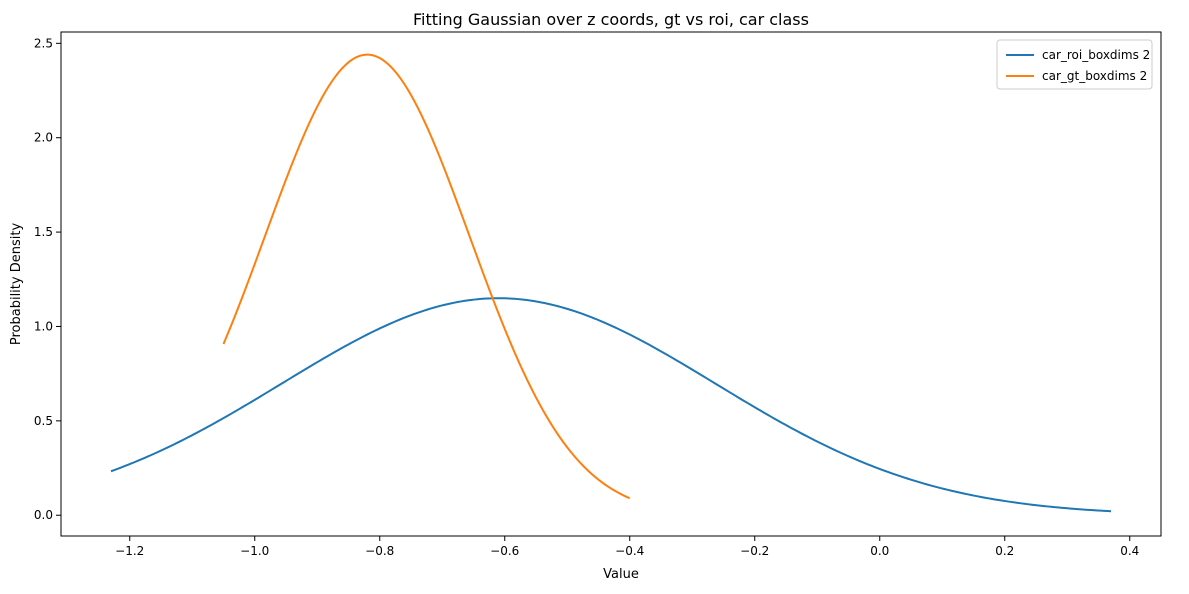 Image resolution: width=1189 pixels, height=594 pixels. Describe the element at coordinates (43, 138) in the screenshot. I see `y-tick-label: 2.0` at that location.